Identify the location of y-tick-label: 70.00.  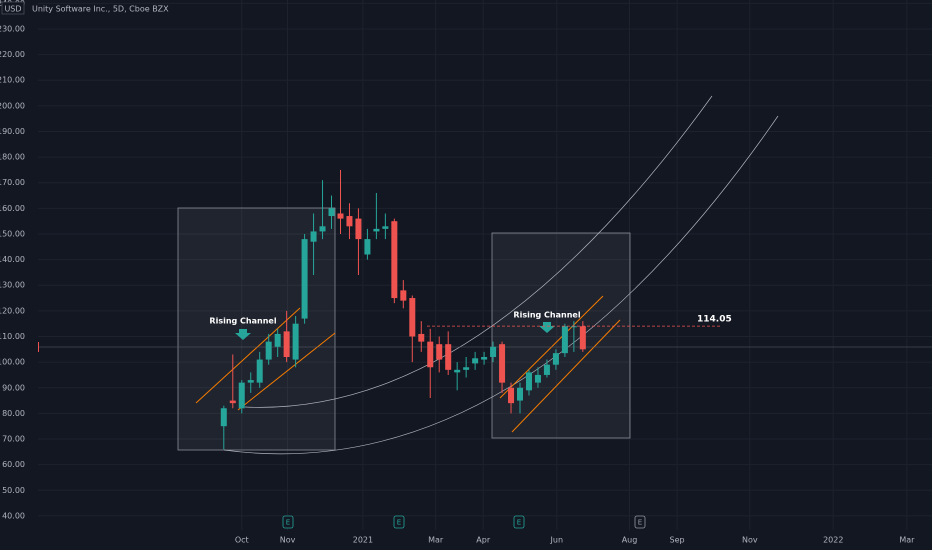
(13, 439).